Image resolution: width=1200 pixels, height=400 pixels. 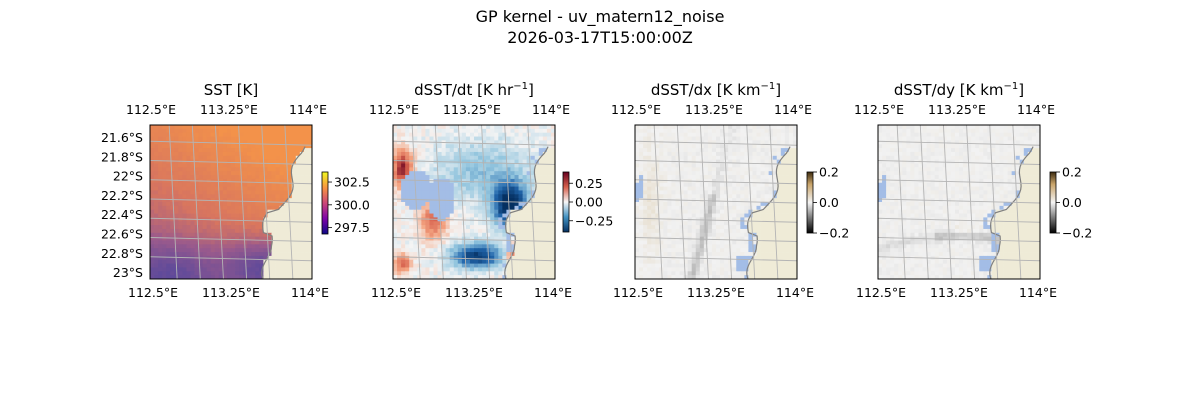 What do you see at coordinates (658, 202) in the screenshot?
I see `gridline-meridian` at bounding box center [658, 202].